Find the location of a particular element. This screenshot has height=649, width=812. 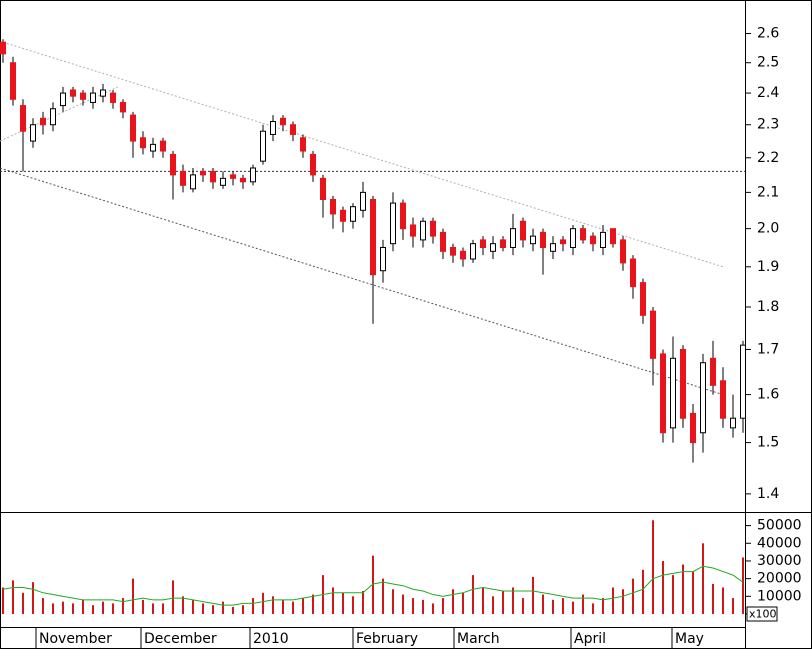

y-tick-label: 2.4 is located at coordinates (768, 93).